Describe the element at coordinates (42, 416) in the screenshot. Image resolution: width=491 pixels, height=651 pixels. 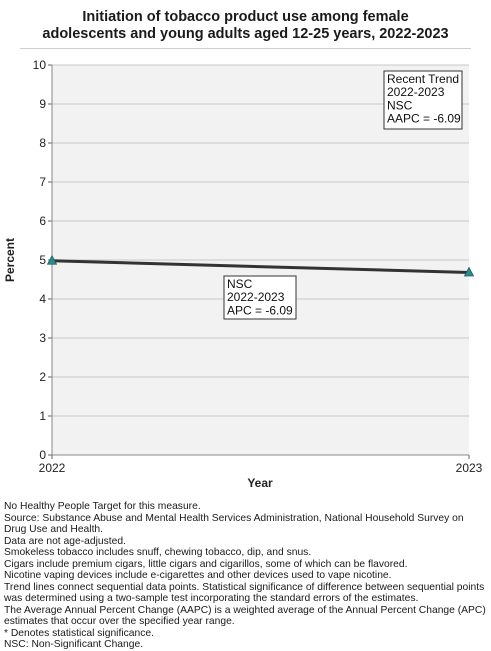
I see `y-tick-label: 1` at that location.